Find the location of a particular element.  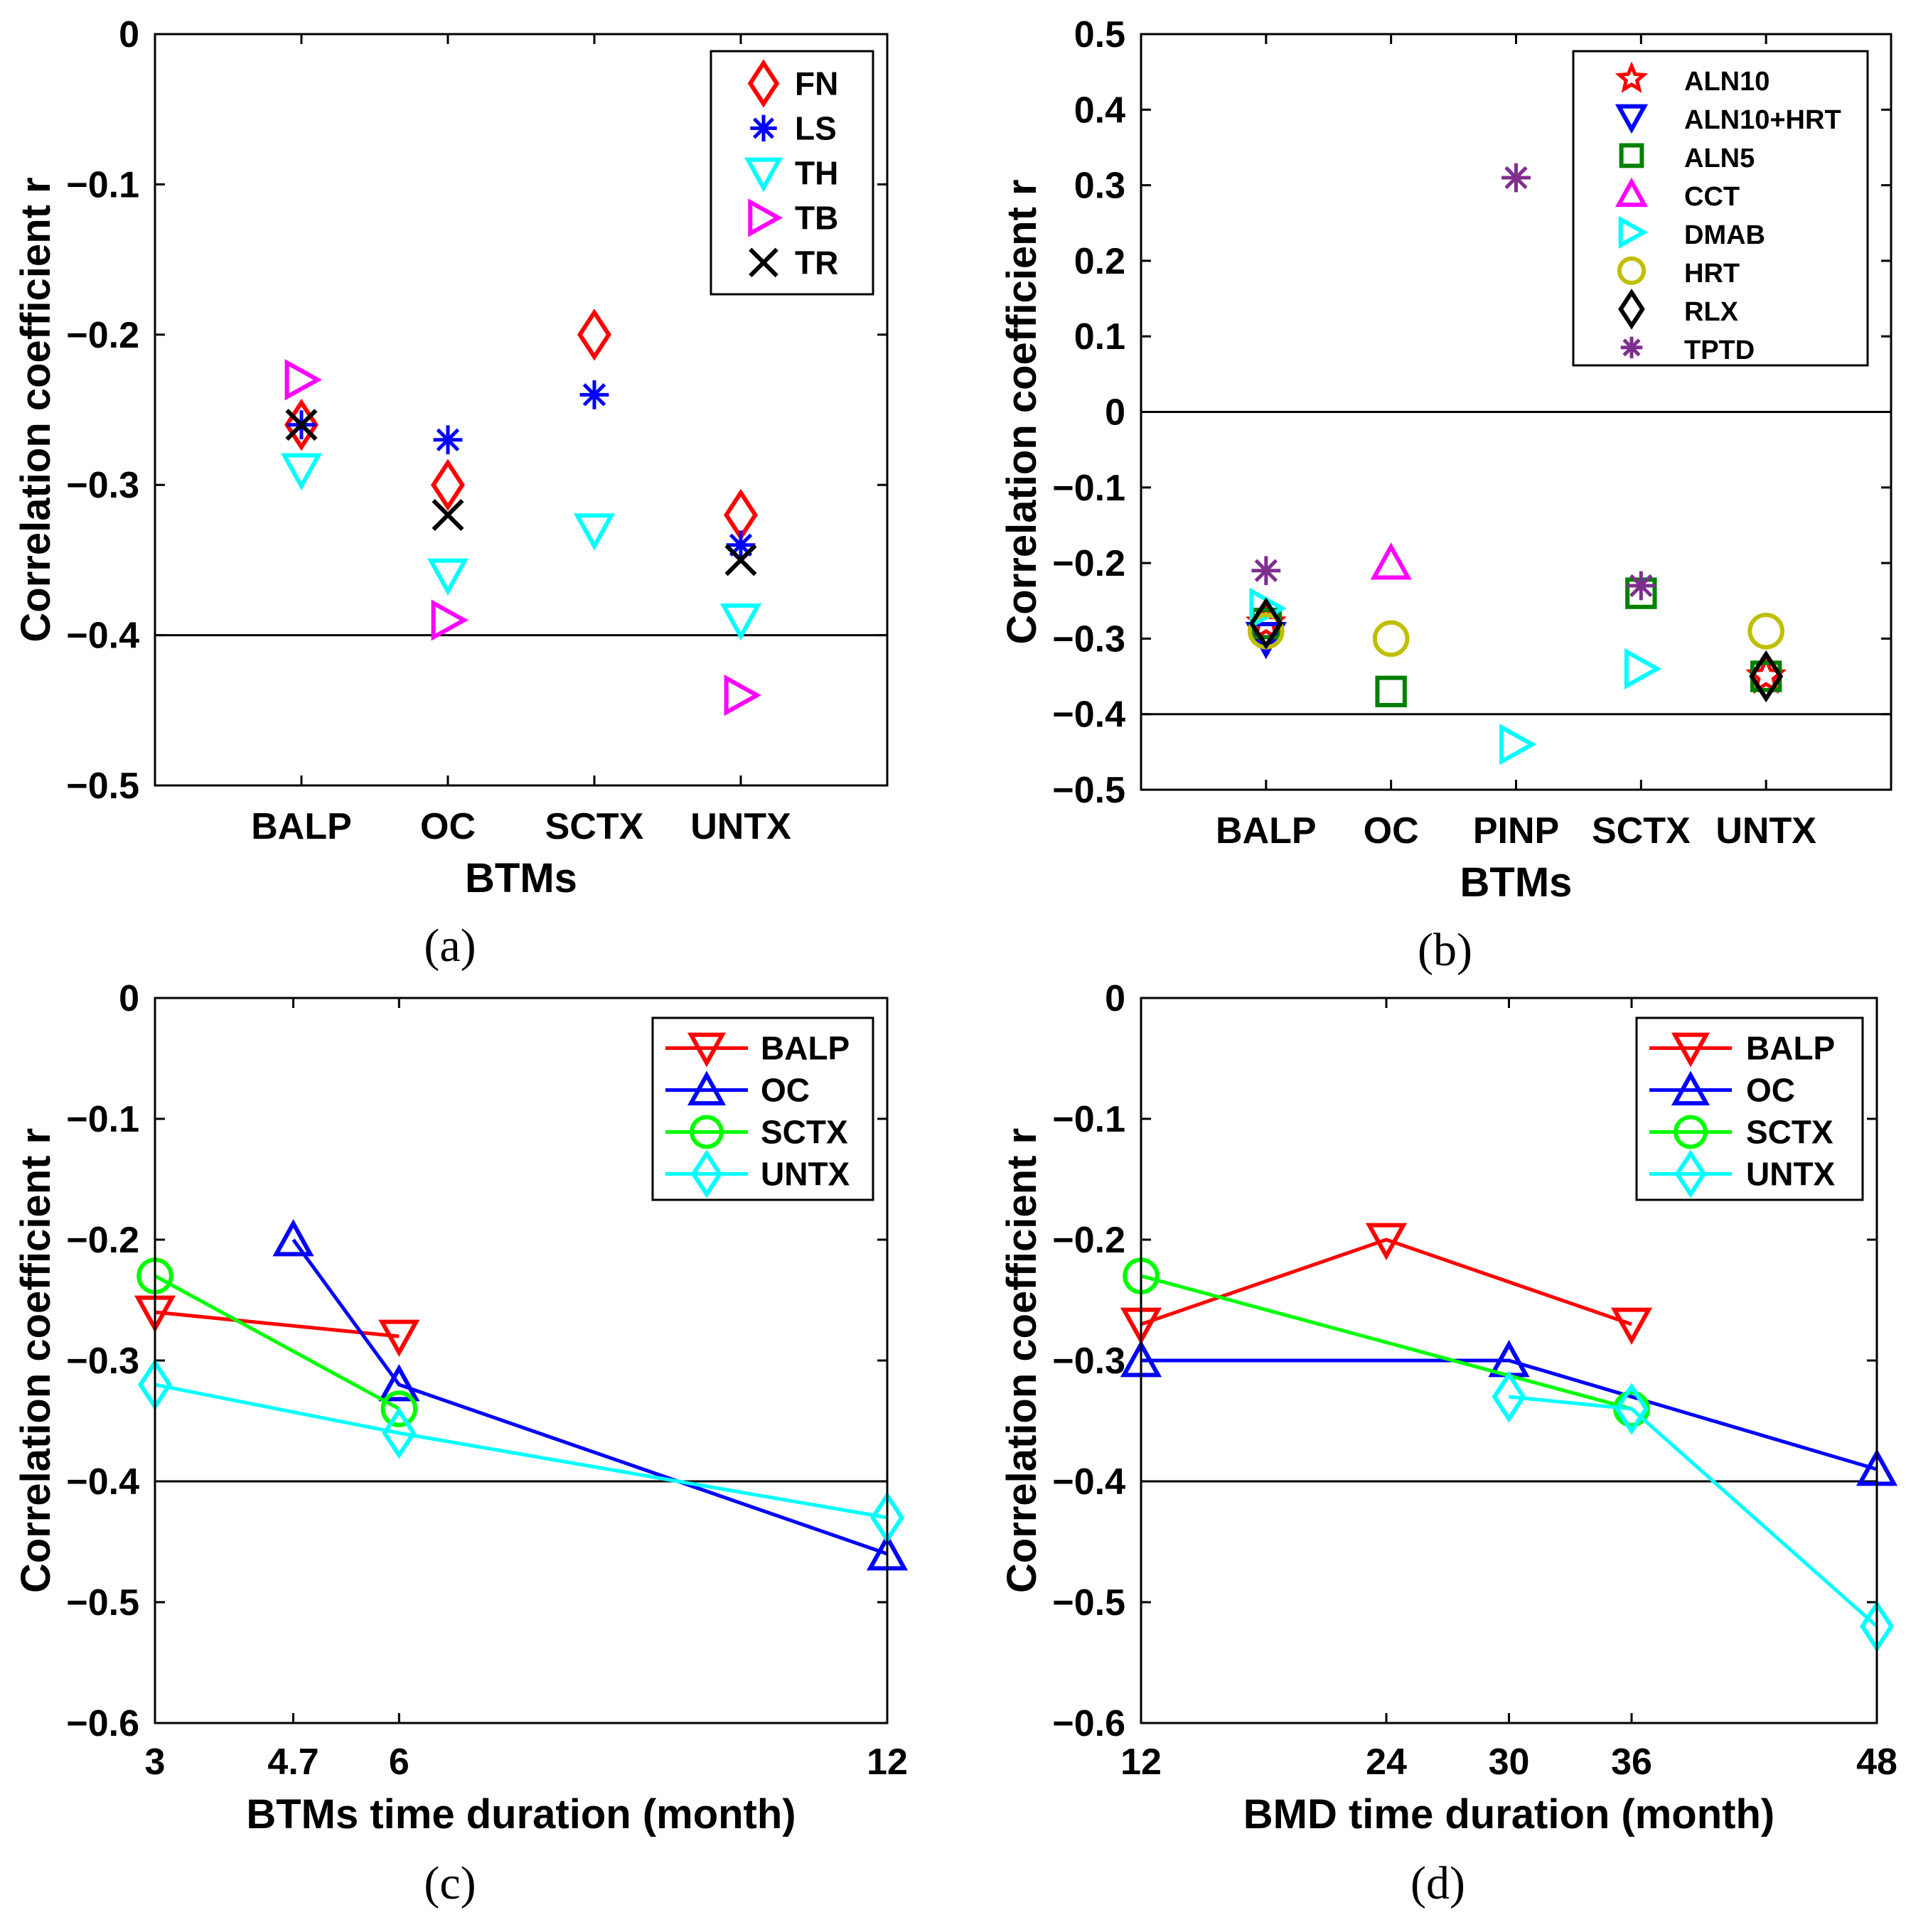

legend-marker-d-UNTX is located at coordinates (1690, 1173).